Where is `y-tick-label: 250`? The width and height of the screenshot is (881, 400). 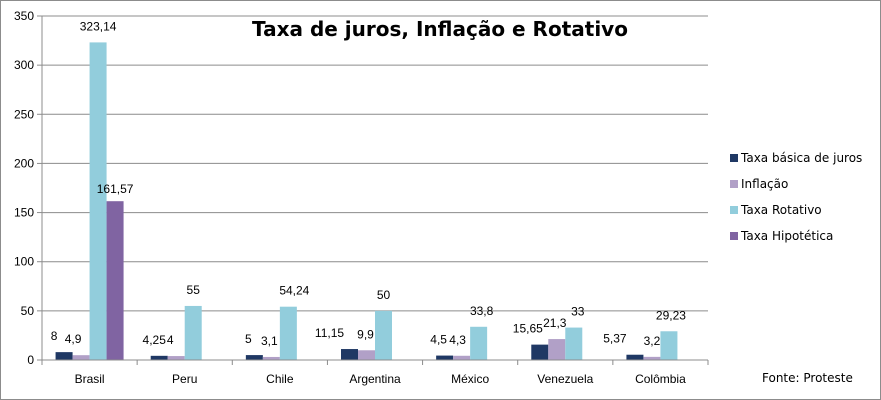 y-tick-label: 250 is located at coordinates (24, 114).